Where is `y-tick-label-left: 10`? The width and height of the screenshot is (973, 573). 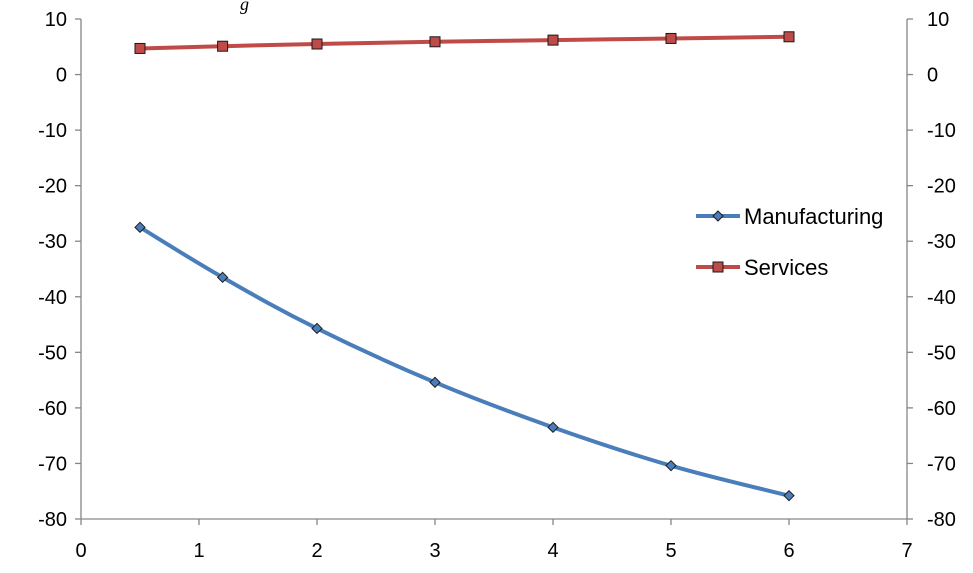
y-tick-label-left: 10 is located at coordinates (56, 20).